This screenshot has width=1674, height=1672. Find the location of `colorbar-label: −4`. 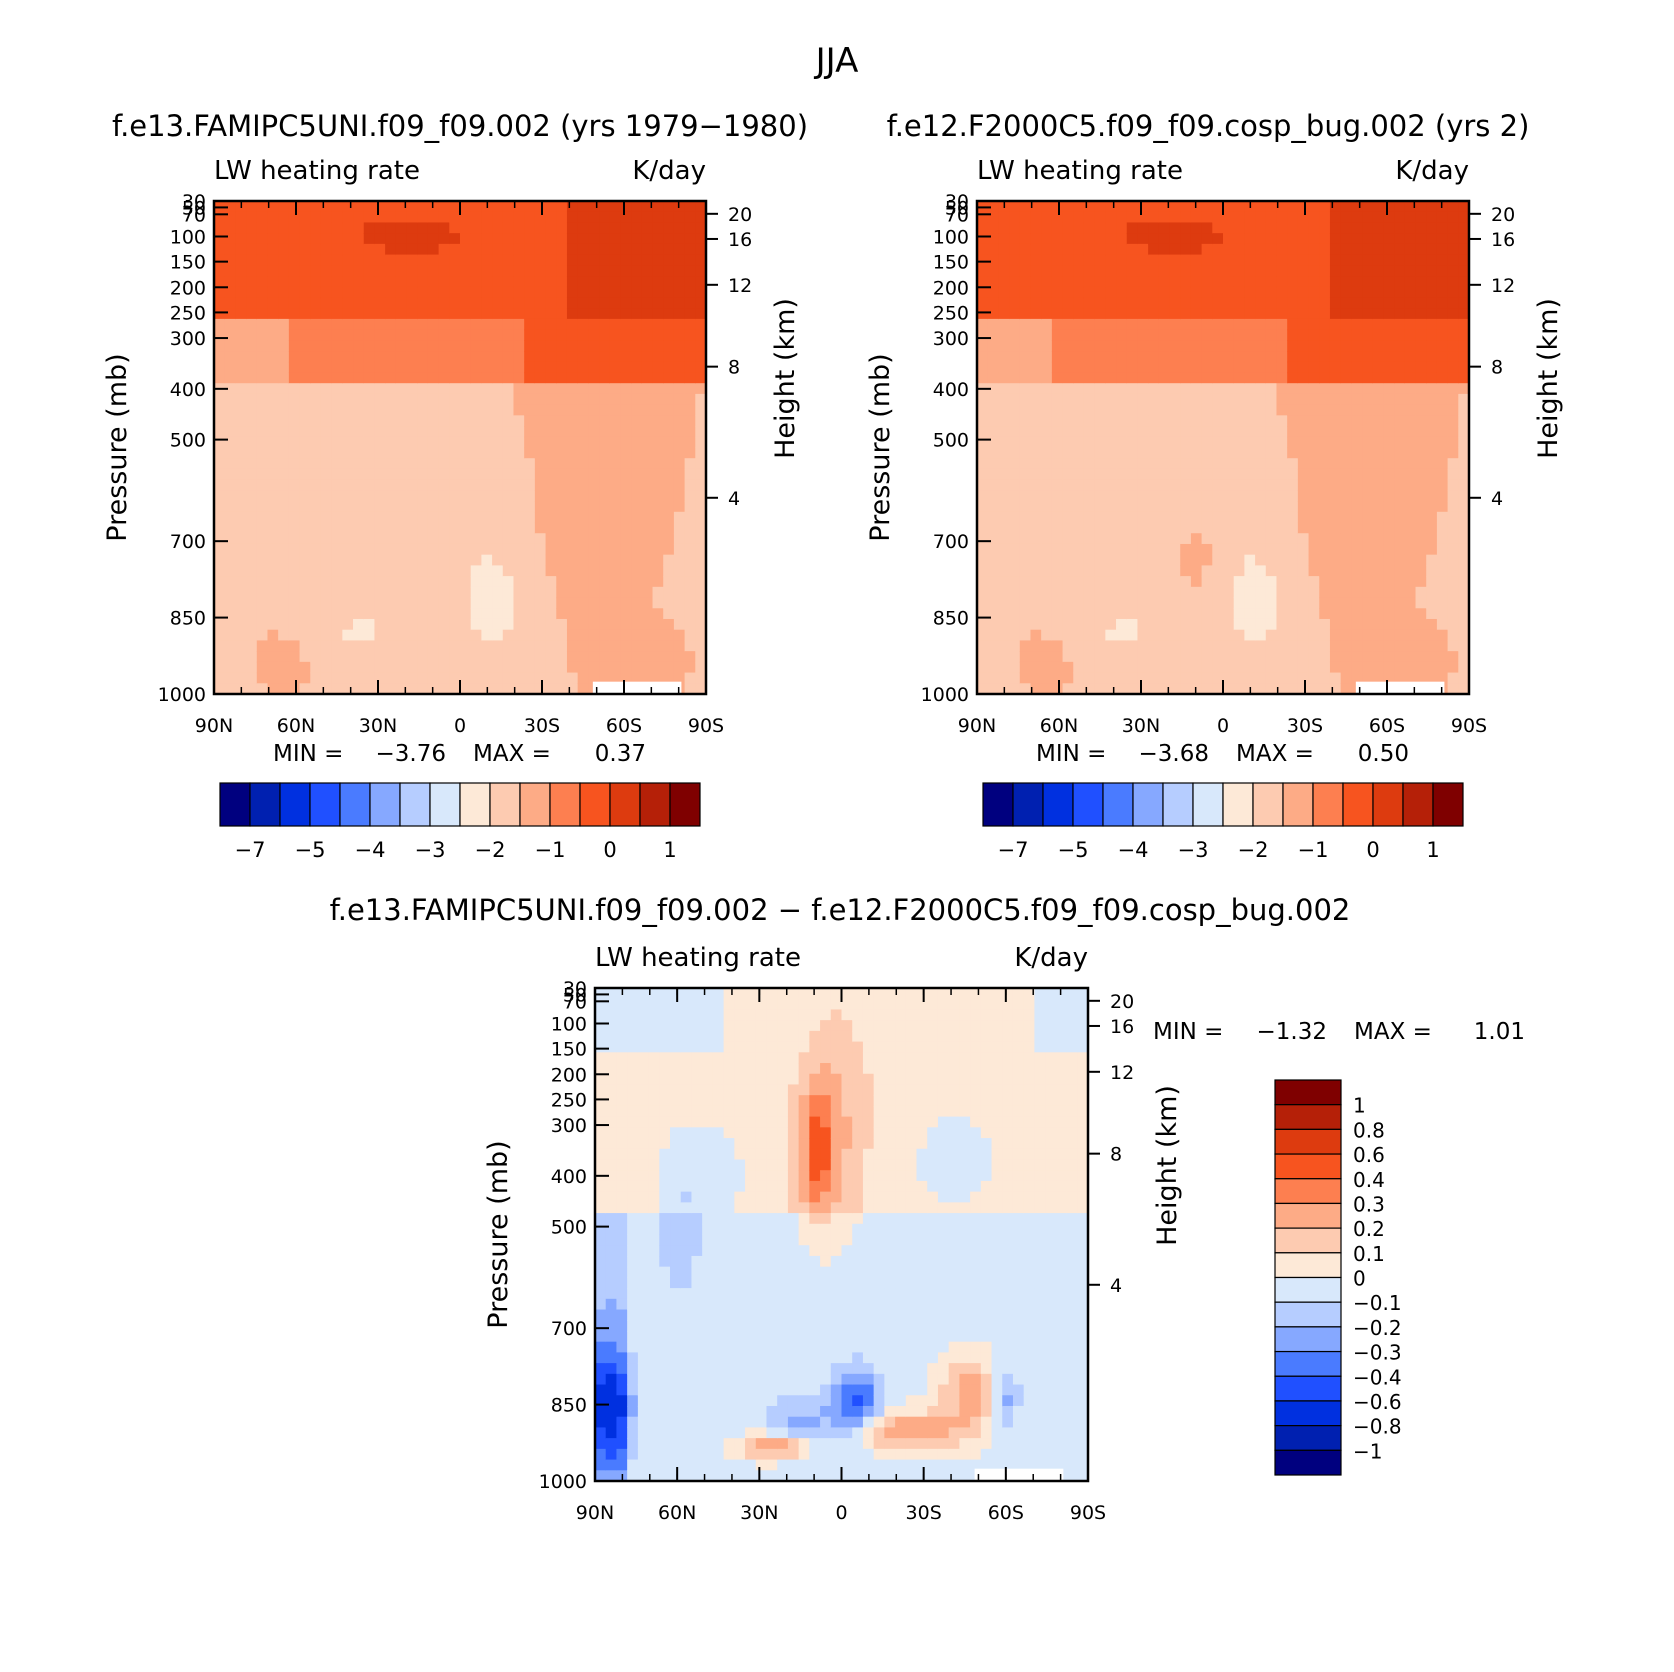

colorbar-label: −4 is located at coordinates (370, 850).